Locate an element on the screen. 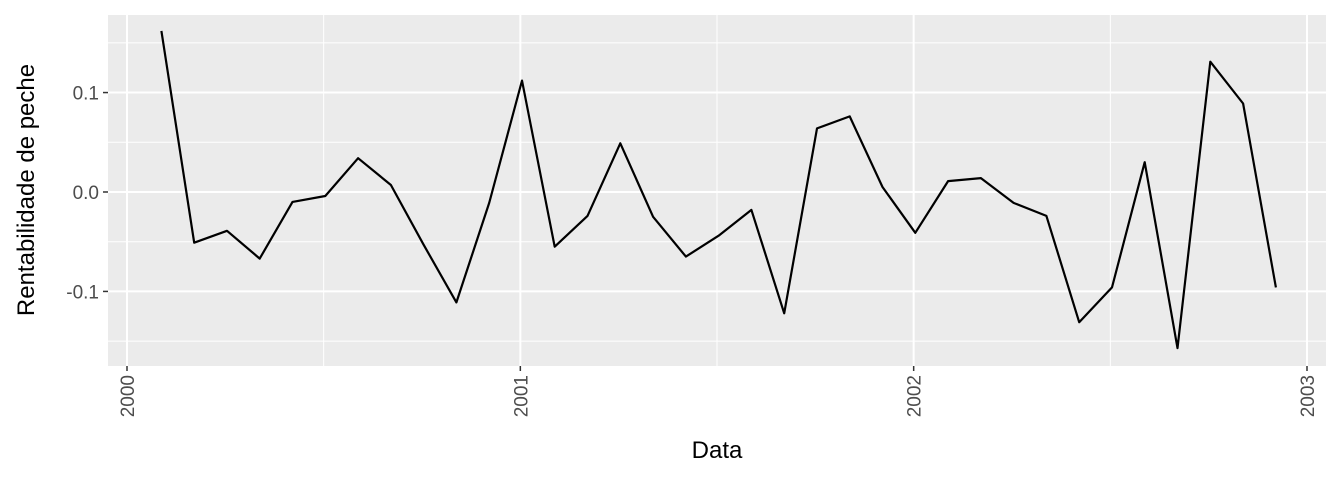  y-axis: -0.1 0.0 0.1 is located at coordinates (87, 193).